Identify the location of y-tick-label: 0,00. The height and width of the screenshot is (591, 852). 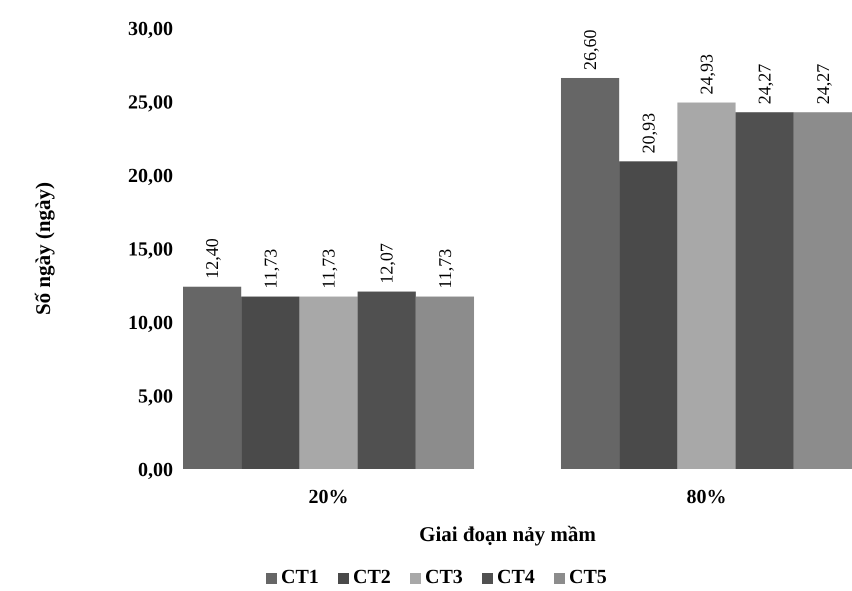
(155, 470).